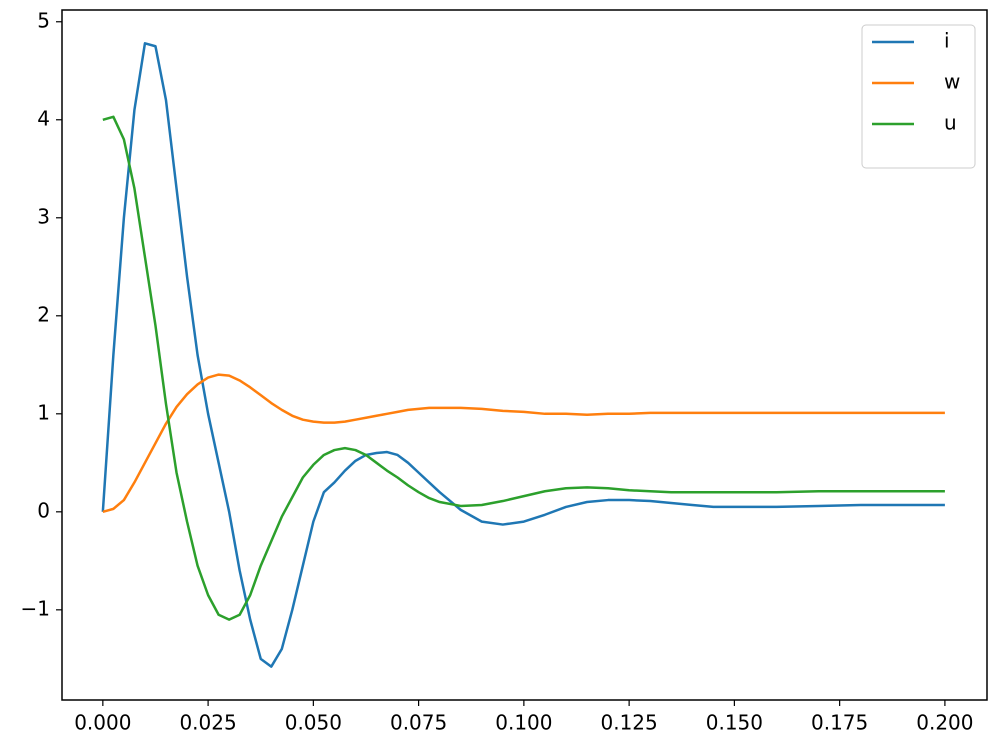  I want to click on legend-label: w, so click(952, 82).